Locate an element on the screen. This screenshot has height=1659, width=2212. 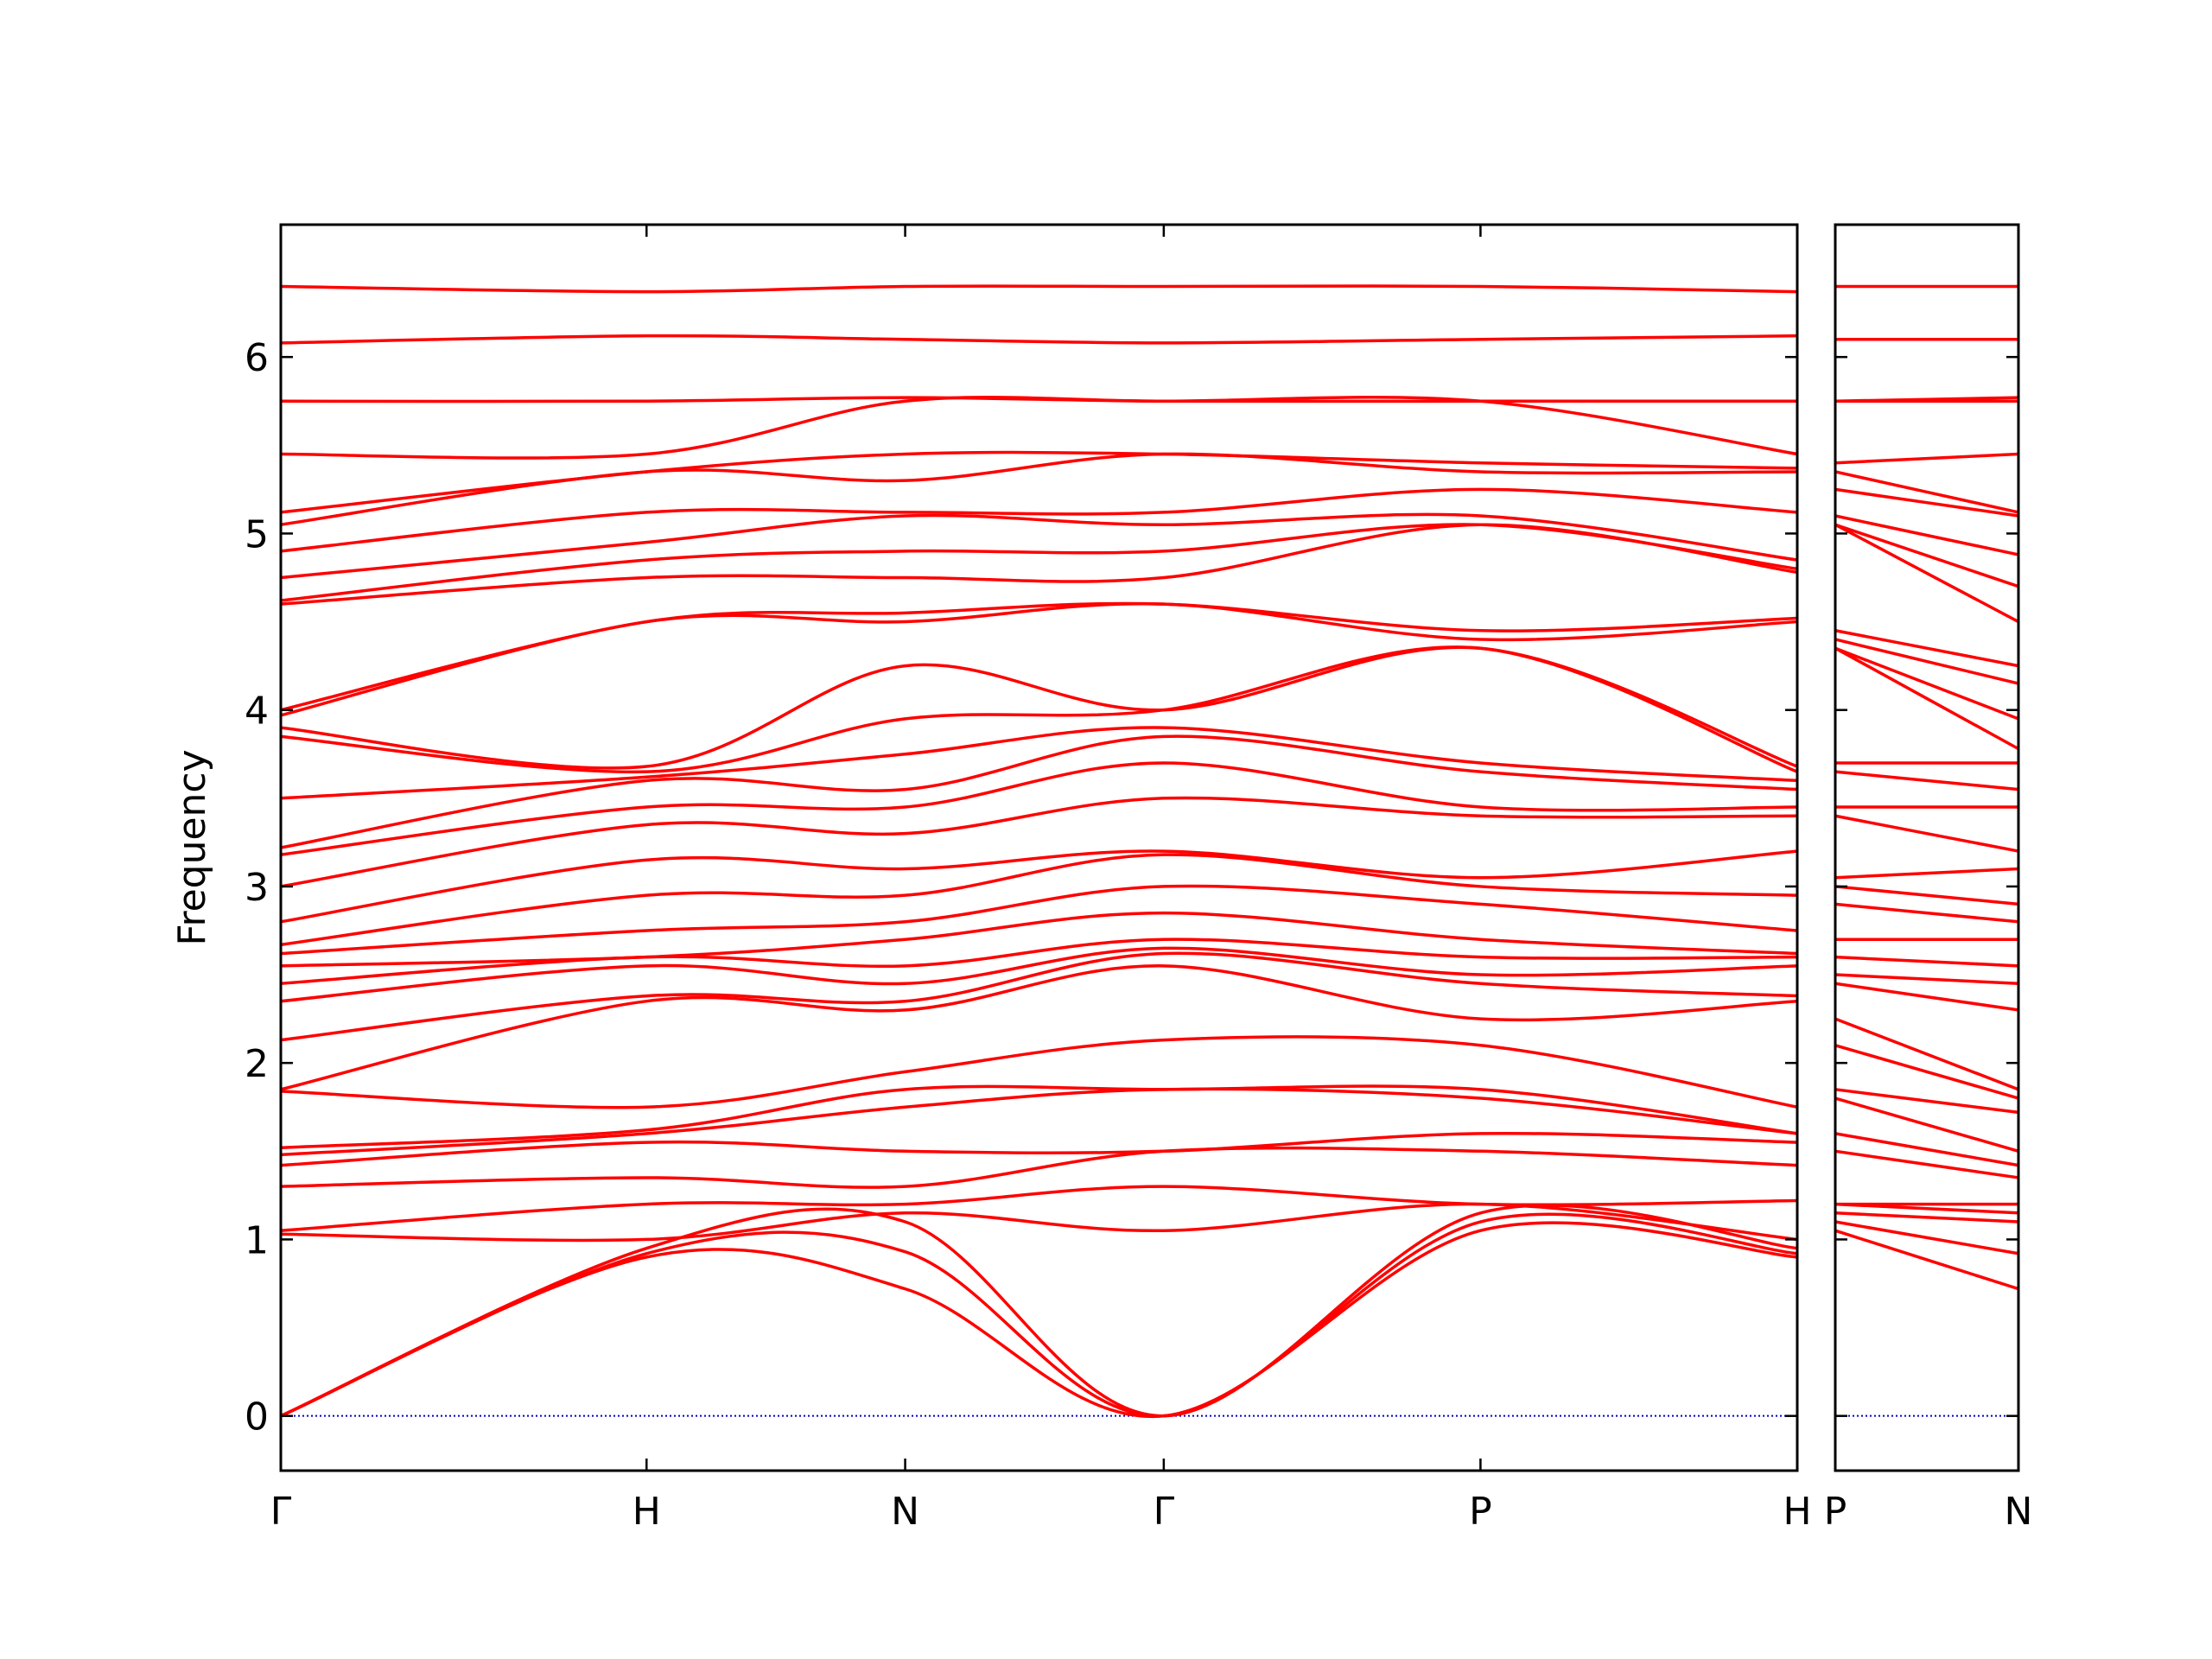
y-tick-label: 6 is located at coordinates (257, 358).